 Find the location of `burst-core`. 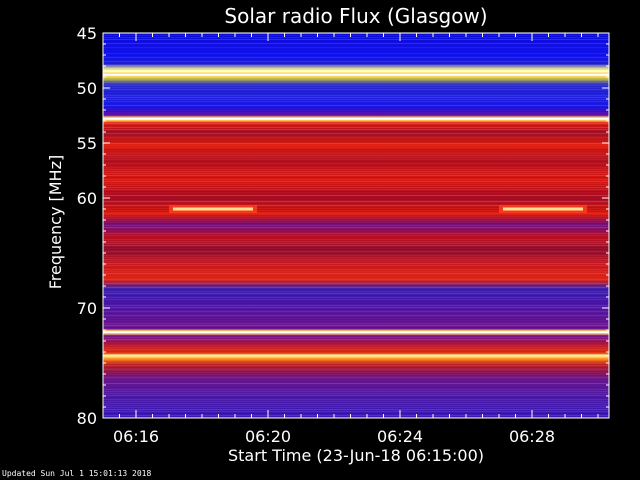

burst-core is located at coordinates (213, 209).